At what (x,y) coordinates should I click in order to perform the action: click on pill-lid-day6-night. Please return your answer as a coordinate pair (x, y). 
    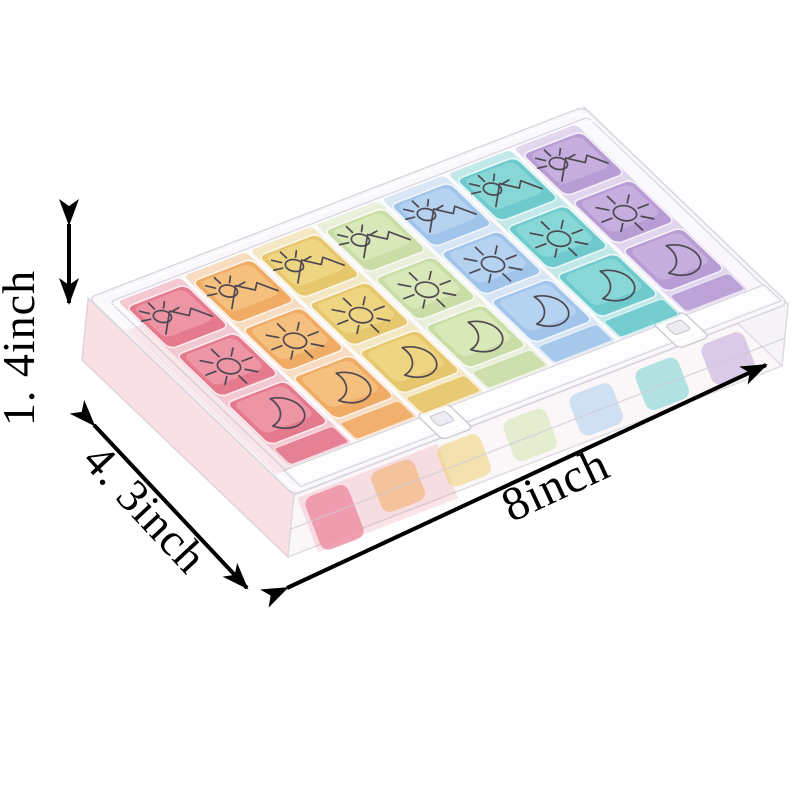
    Looking at the image, I should click on (607, 285).